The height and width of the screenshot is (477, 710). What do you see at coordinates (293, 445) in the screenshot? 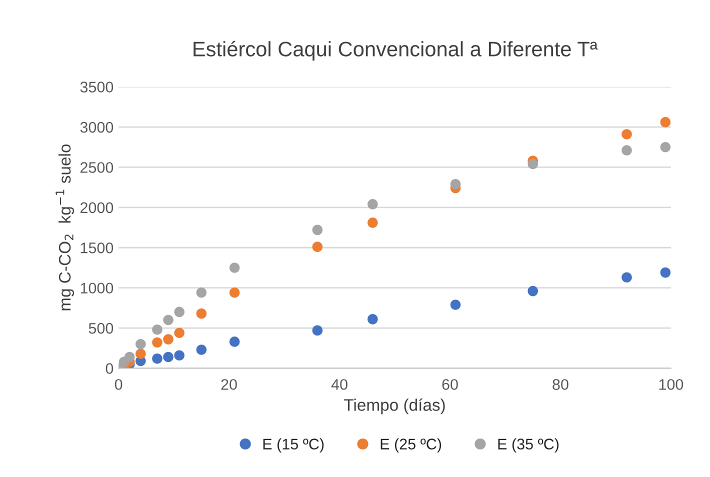
I see `legend-label: E (15 ºC)` at bounding box center [293, 445].